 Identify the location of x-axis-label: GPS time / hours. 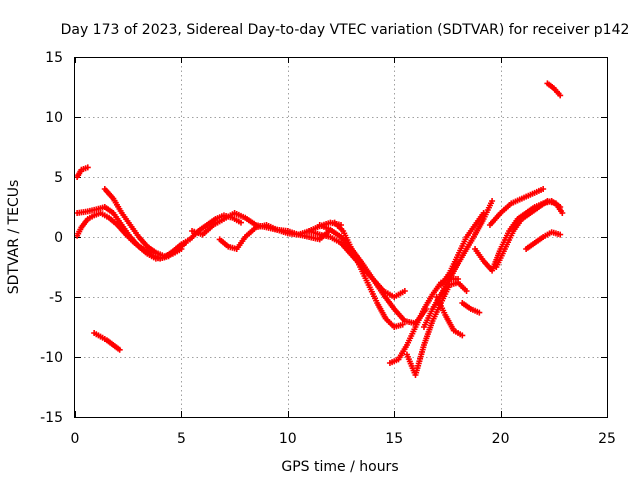
(339, 467).